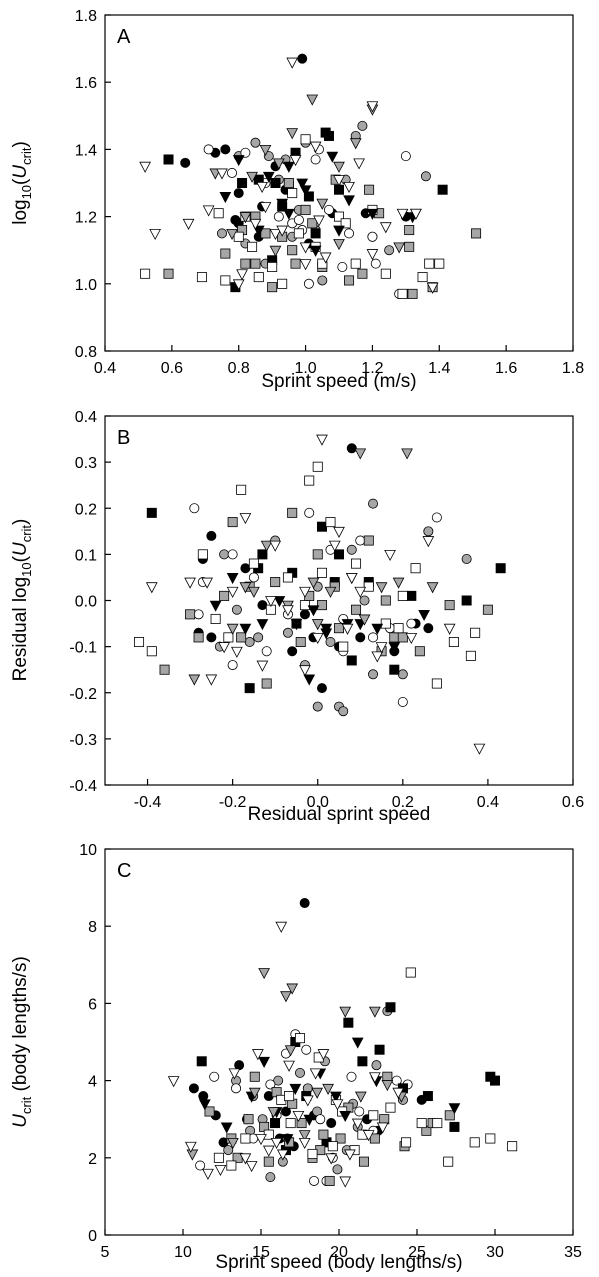 Image resolution: width=599 pixels, height=1277 pixels. I want to click on y-axis-title-part: U, so click(20, 549).